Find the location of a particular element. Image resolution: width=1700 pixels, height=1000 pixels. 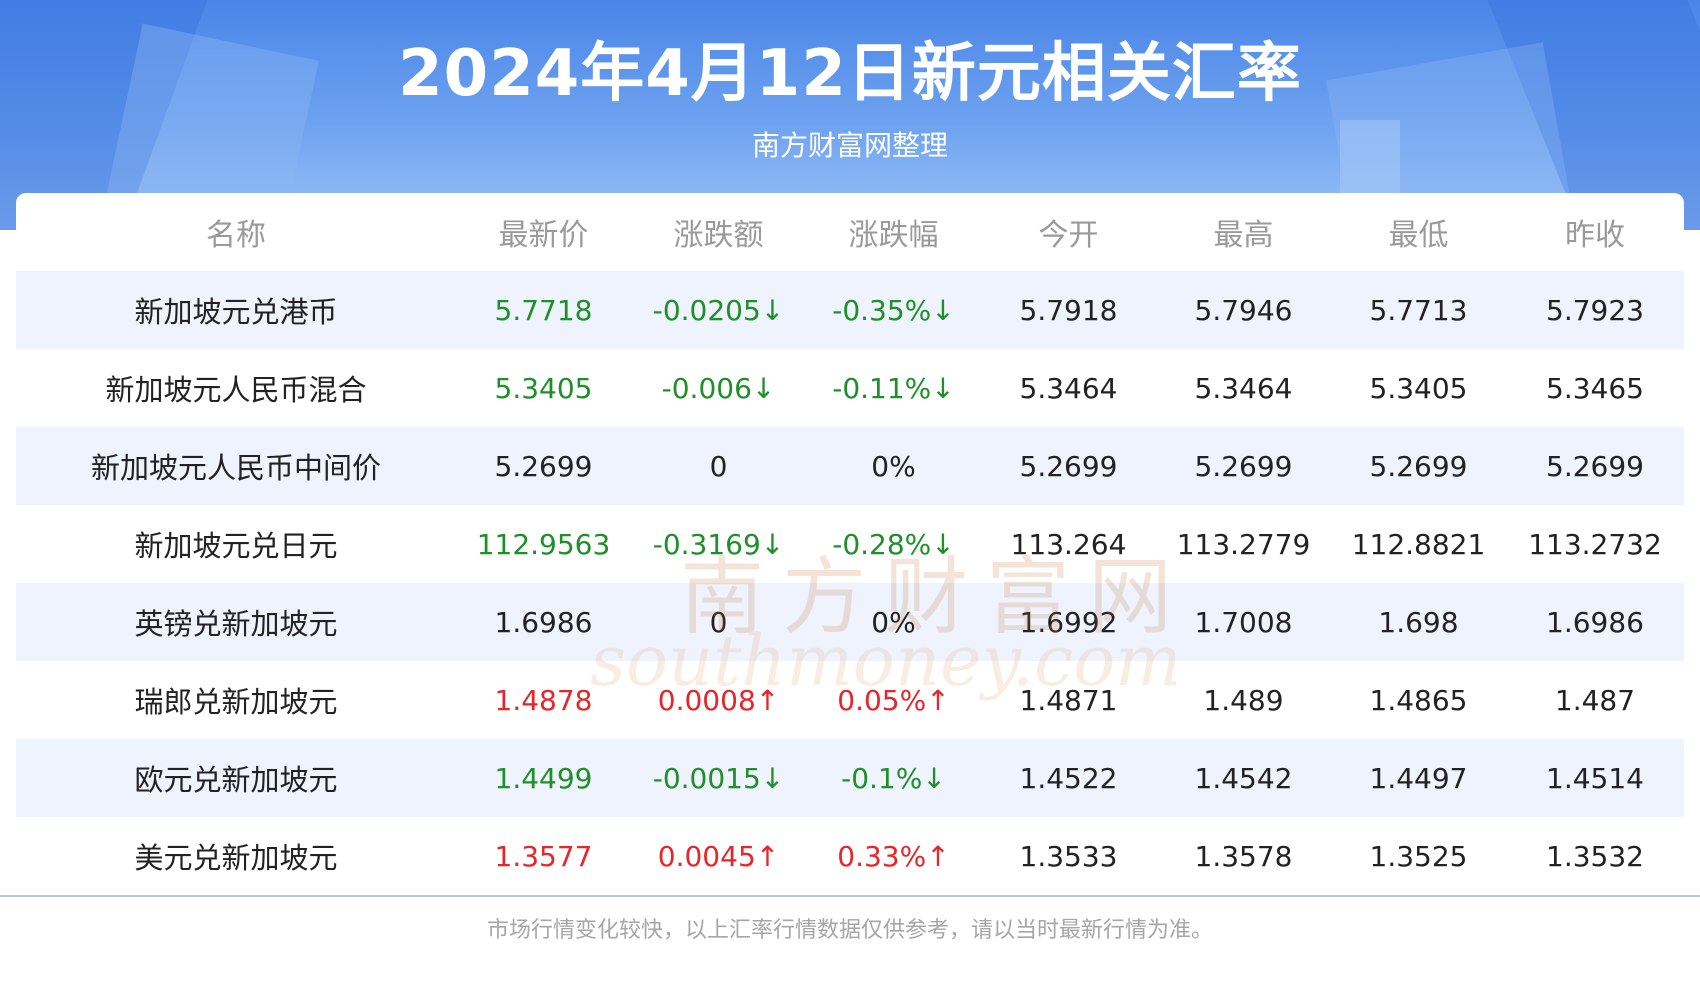

low-price: 5.3405 is located at coordinates (1418, 388).